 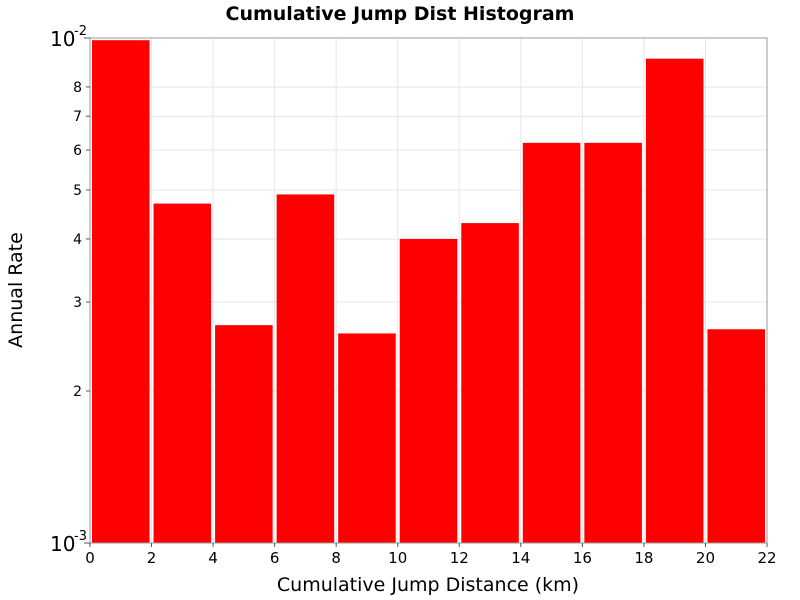 What do you see at coordinates (77, 240) in the screenshot?
I see `y-tick-label: 4` at bounding box center [77, 240].